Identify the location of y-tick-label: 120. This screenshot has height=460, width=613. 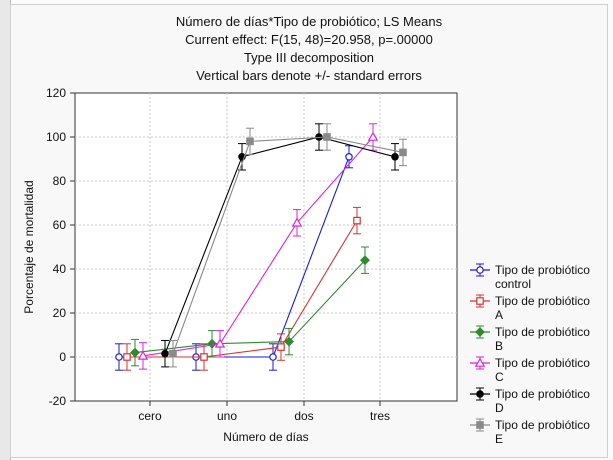
(56, 93).